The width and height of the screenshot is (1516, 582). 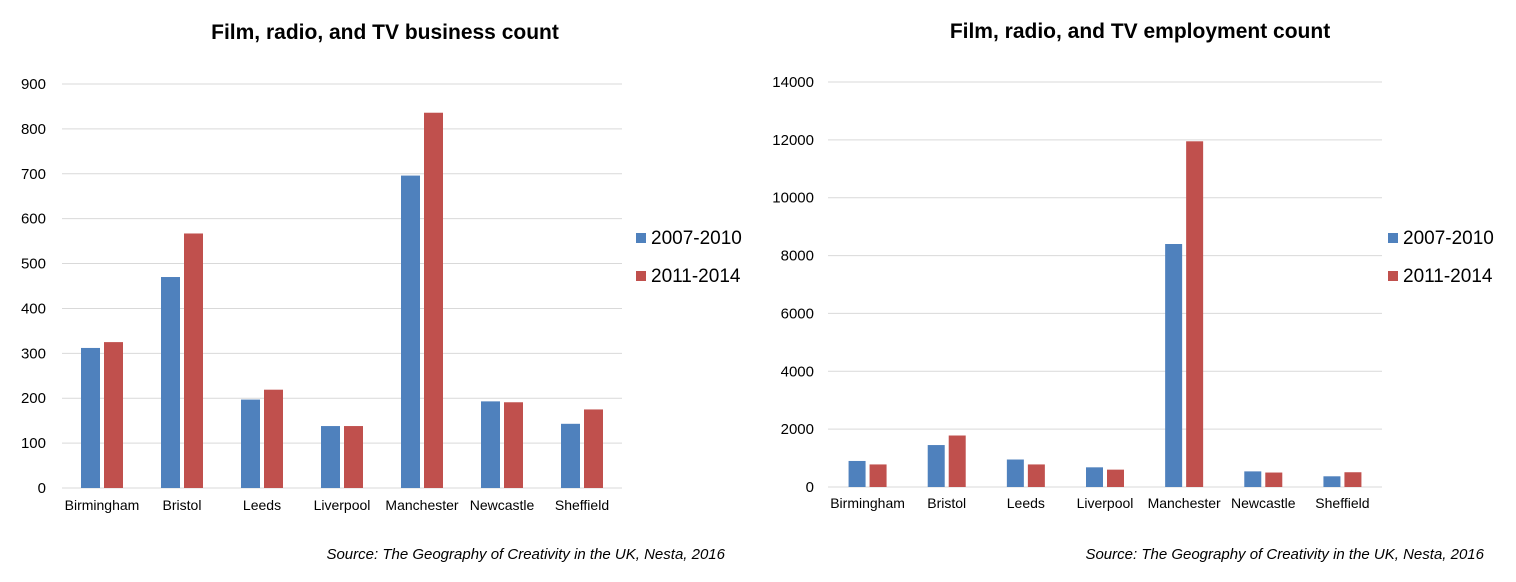 I want to click on y-tick-label: 500, so click(x=33, y=264).